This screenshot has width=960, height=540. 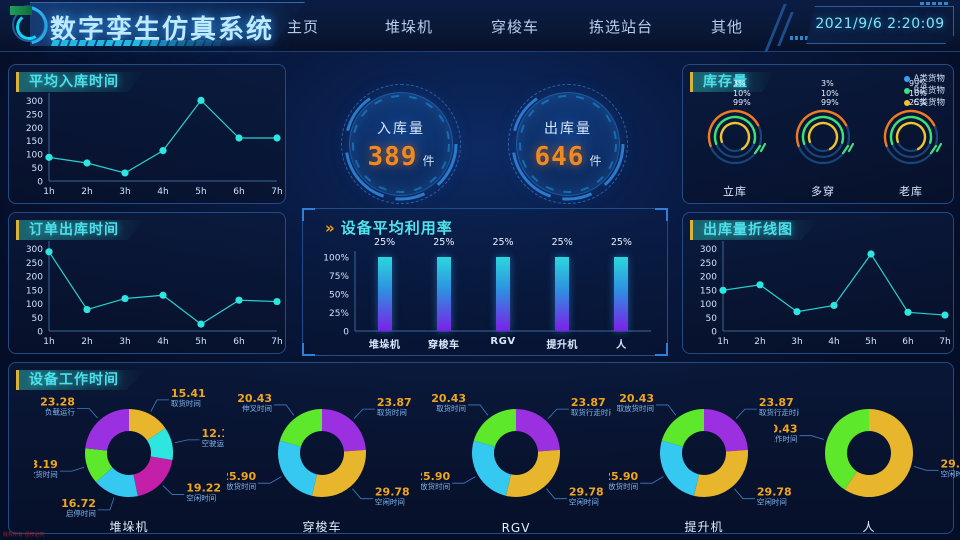 I want to click on y-axis-tick: 200, so click(x=34, y=278).